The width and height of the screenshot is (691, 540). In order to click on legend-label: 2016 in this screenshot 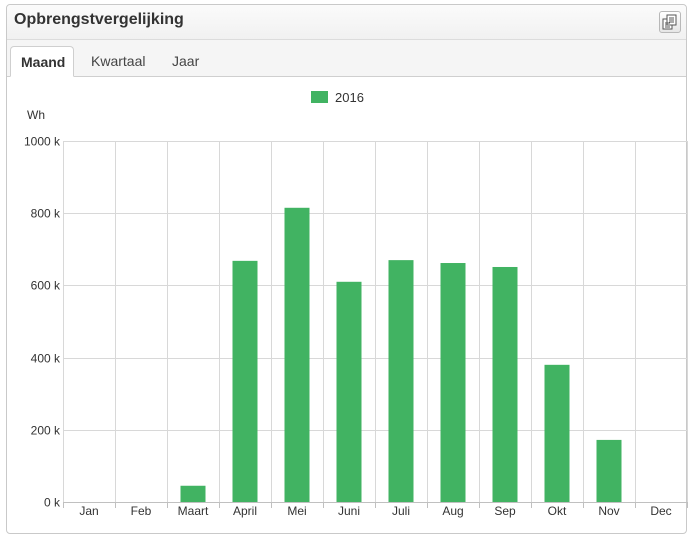, I will do `click(349, 97)`.